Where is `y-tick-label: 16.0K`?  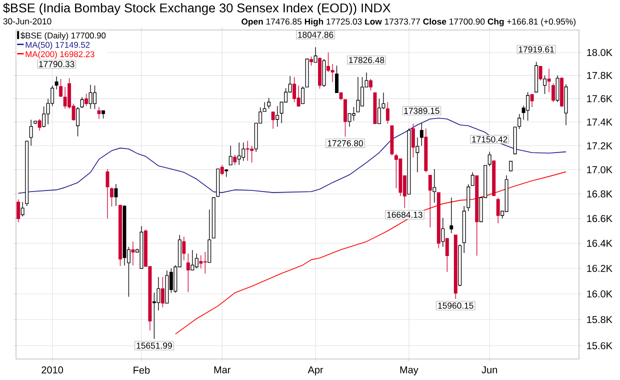 y-tick-label: 16.0K is located at coordinates (599, 294).